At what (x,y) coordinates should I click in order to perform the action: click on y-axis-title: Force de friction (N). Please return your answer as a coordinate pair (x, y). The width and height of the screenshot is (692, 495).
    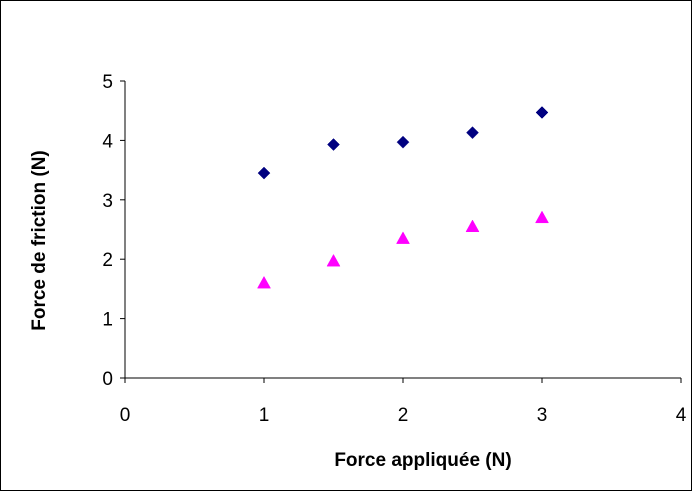
    Looking at the image, I should click on (39, 240).